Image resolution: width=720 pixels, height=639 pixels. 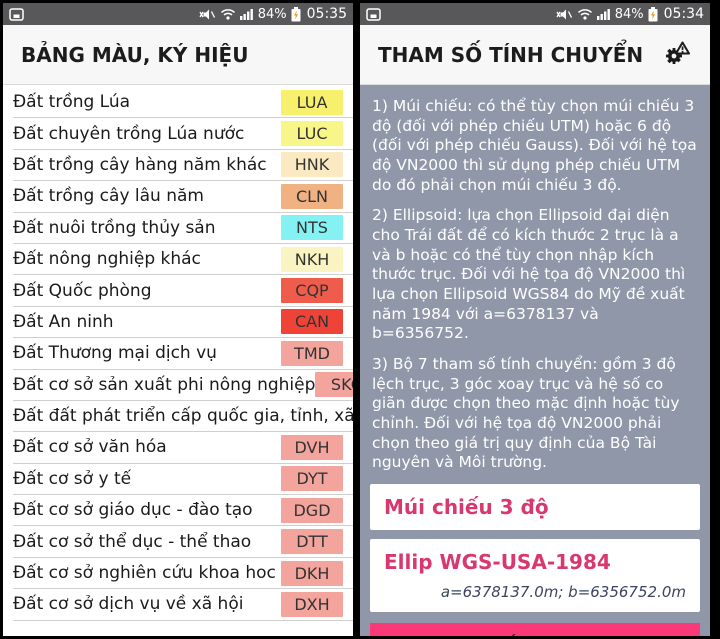 I want to click on color-code-chip: DXH, so click(x=312, y=604).